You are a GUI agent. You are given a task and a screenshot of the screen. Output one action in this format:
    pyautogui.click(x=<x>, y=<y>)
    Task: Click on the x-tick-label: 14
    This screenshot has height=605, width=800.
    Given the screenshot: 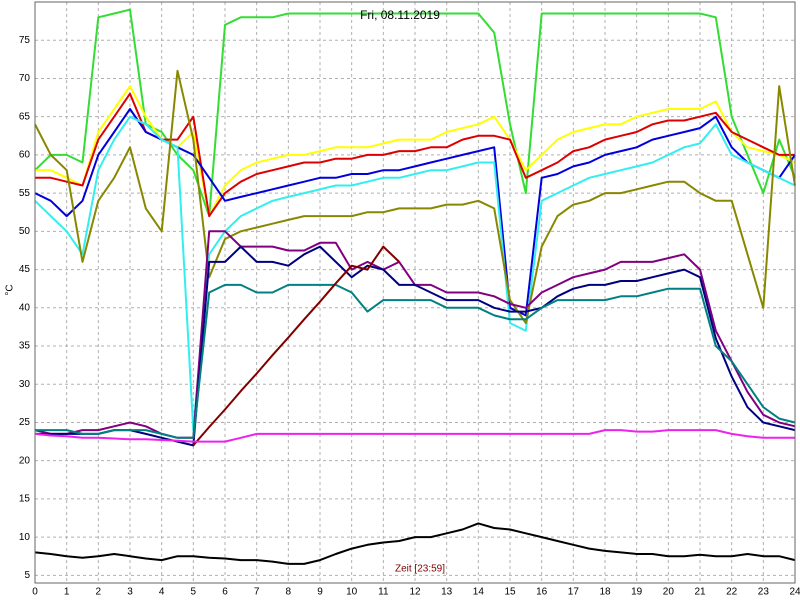 What is the action you would take?
    pyautogui.click(x=479, y=592)
    